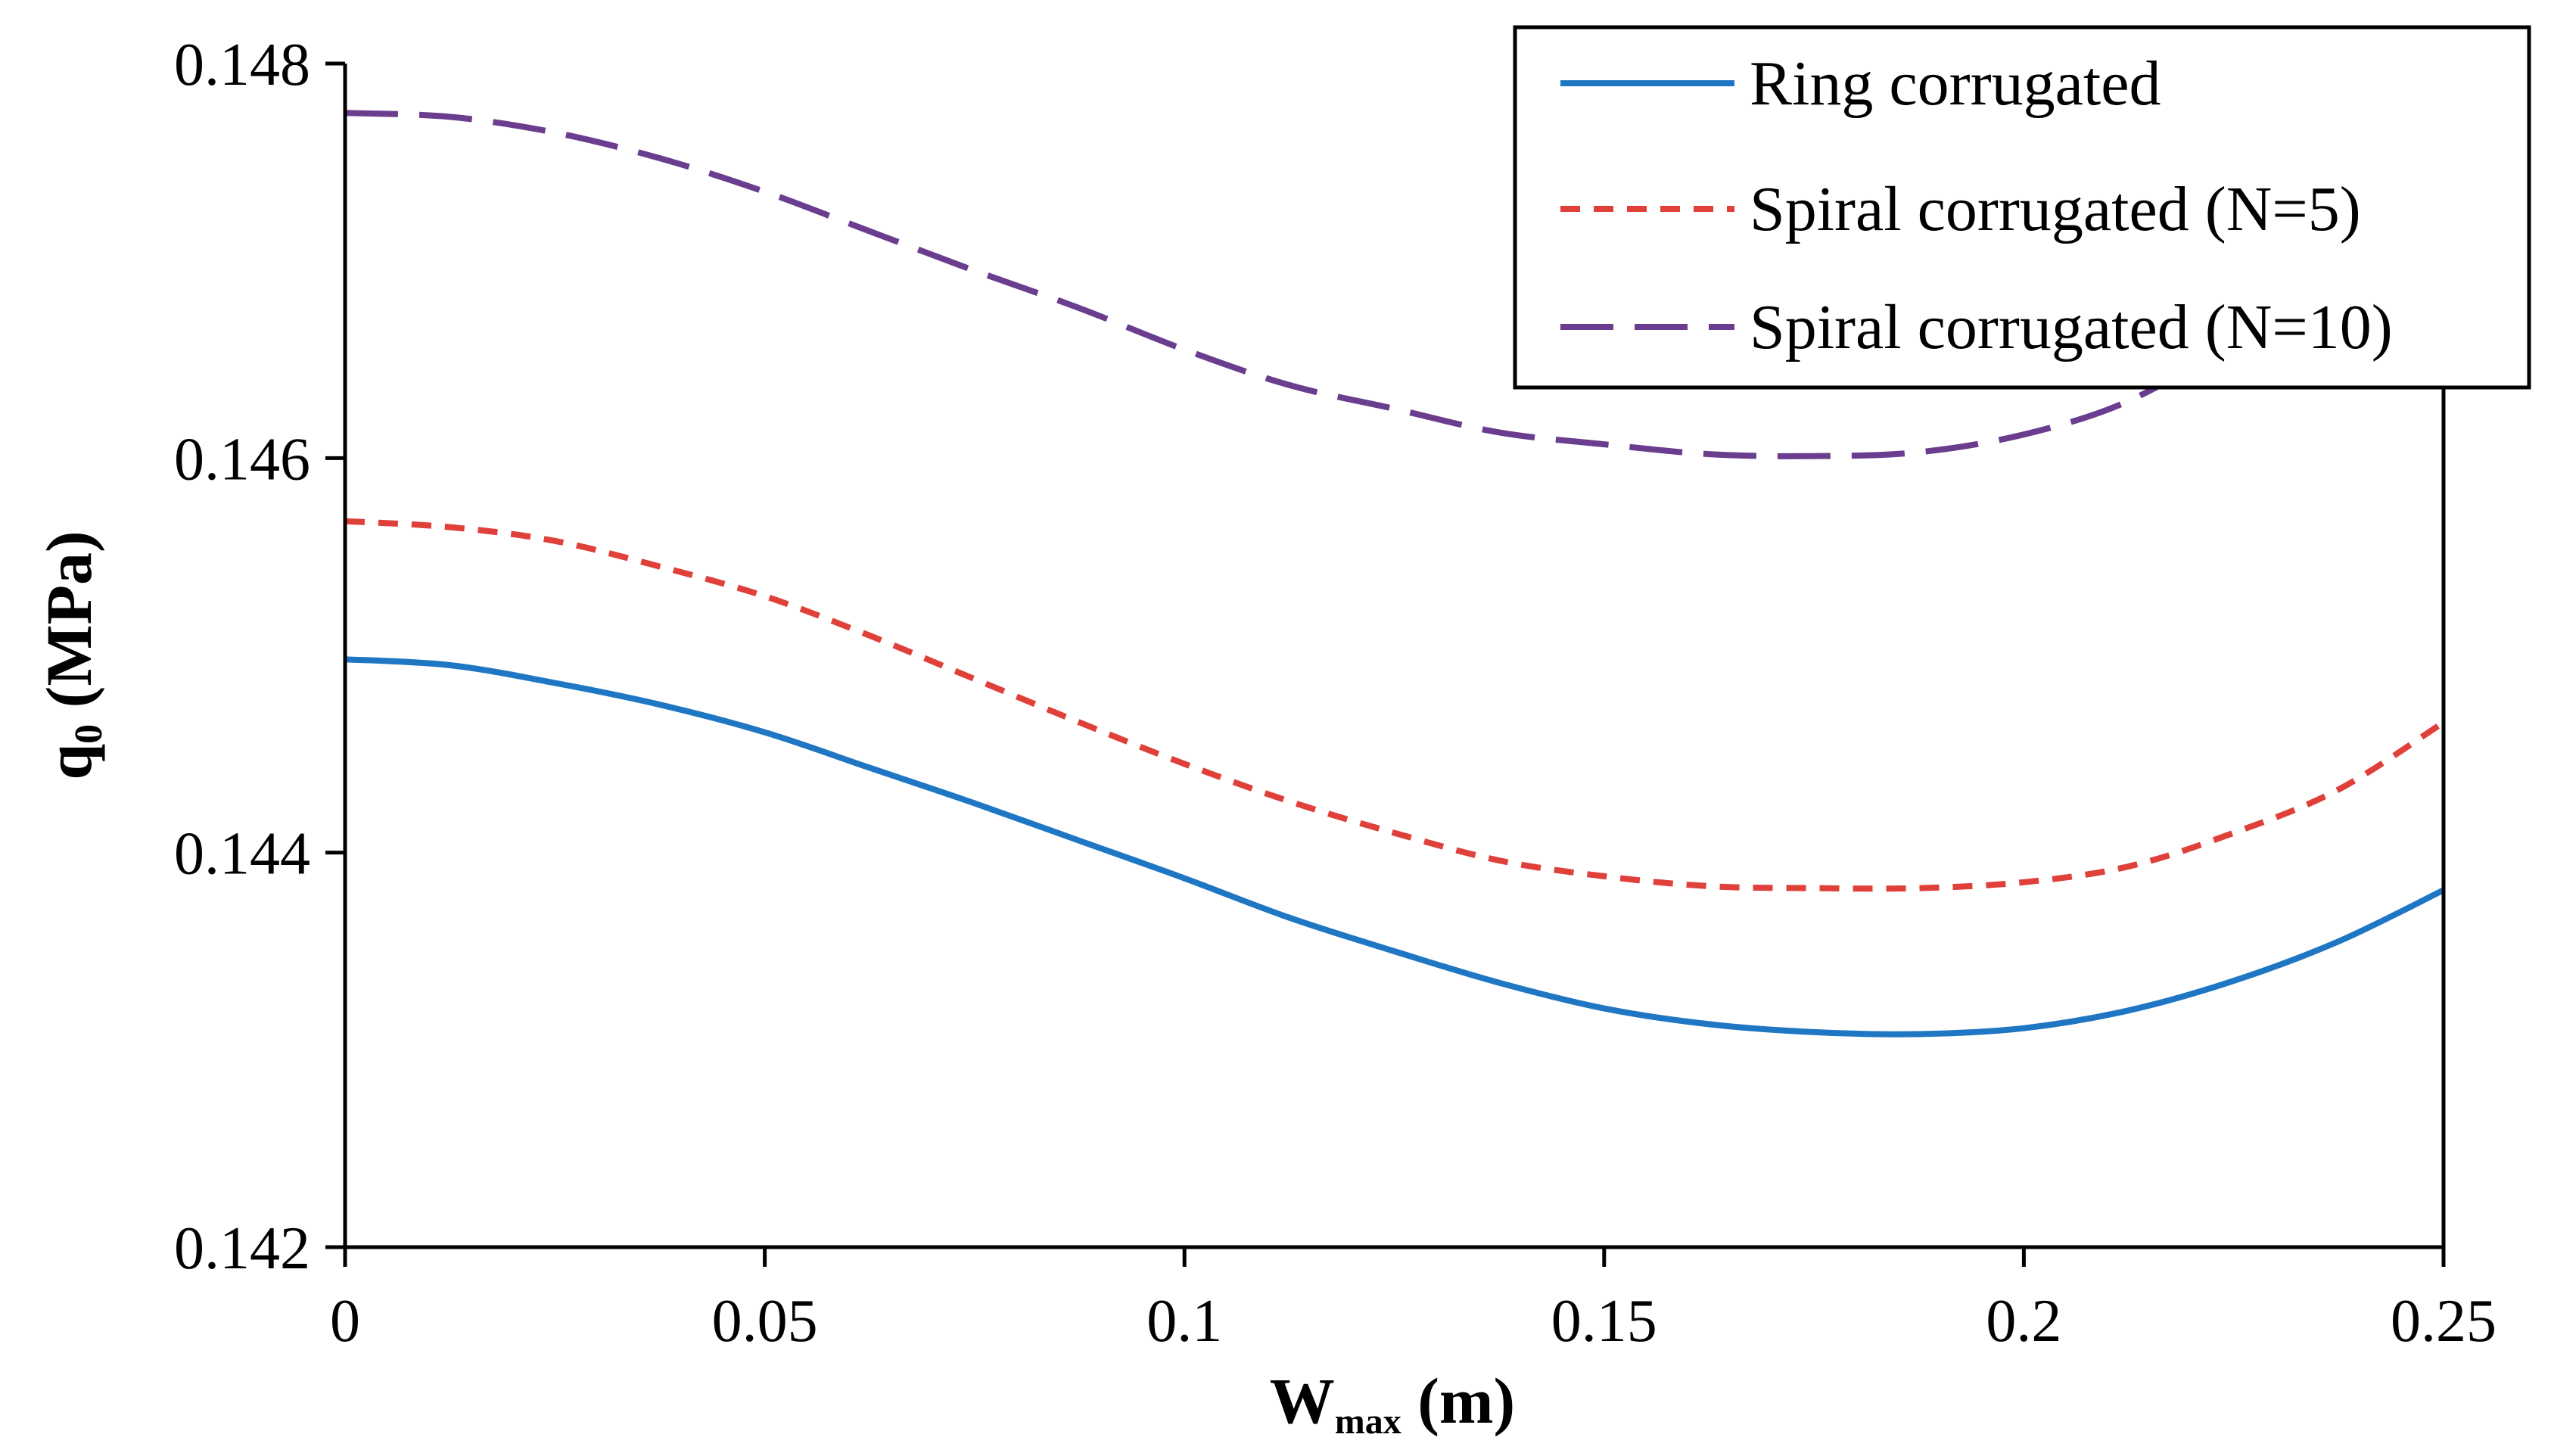 The image size is (2551, 1456). I want to click on y-axis-title-subscript: 0, so click(88, 734).